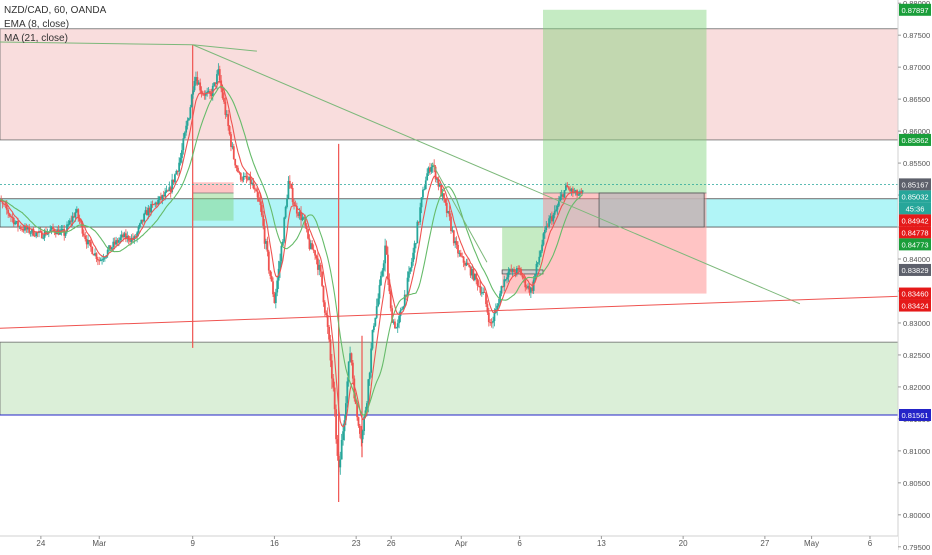  Describe the element at coordinates (99, 543) in the screenshot. I see `x-tick-label-1: Mar` at that location.